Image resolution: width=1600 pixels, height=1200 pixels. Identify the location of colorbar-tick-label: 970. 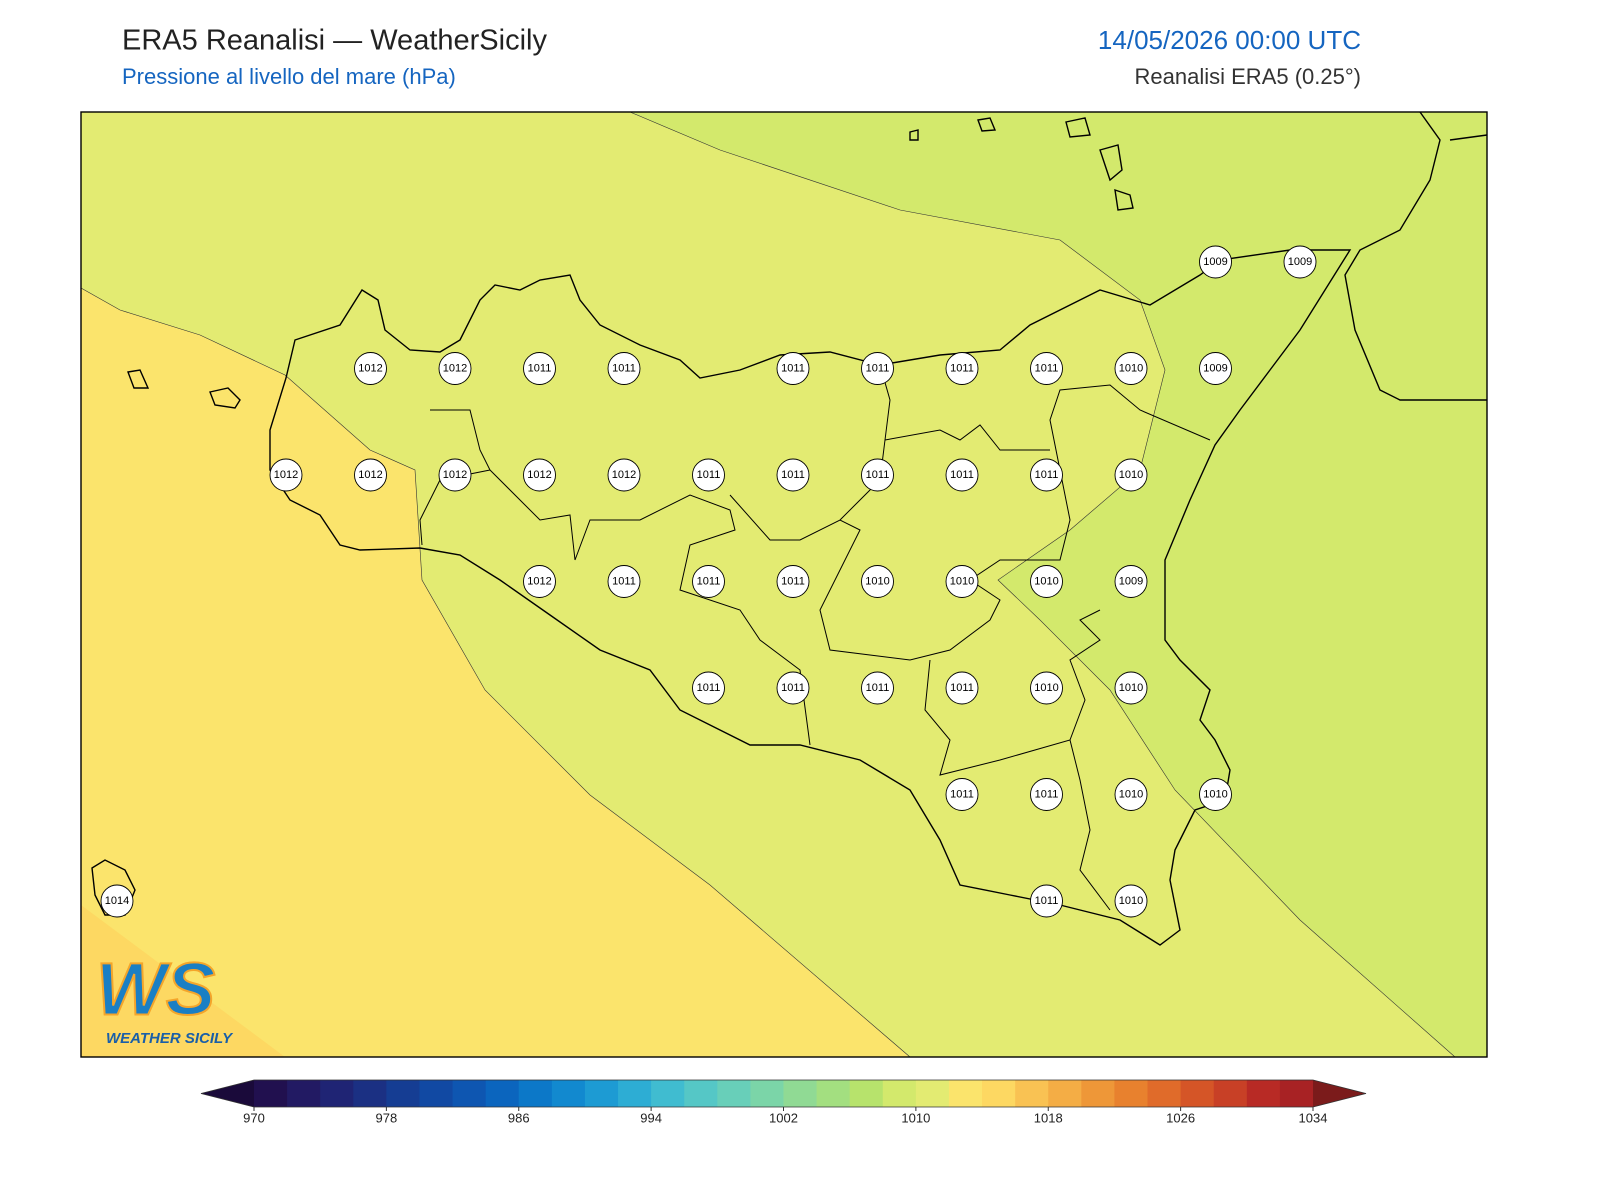
(254, 1117).